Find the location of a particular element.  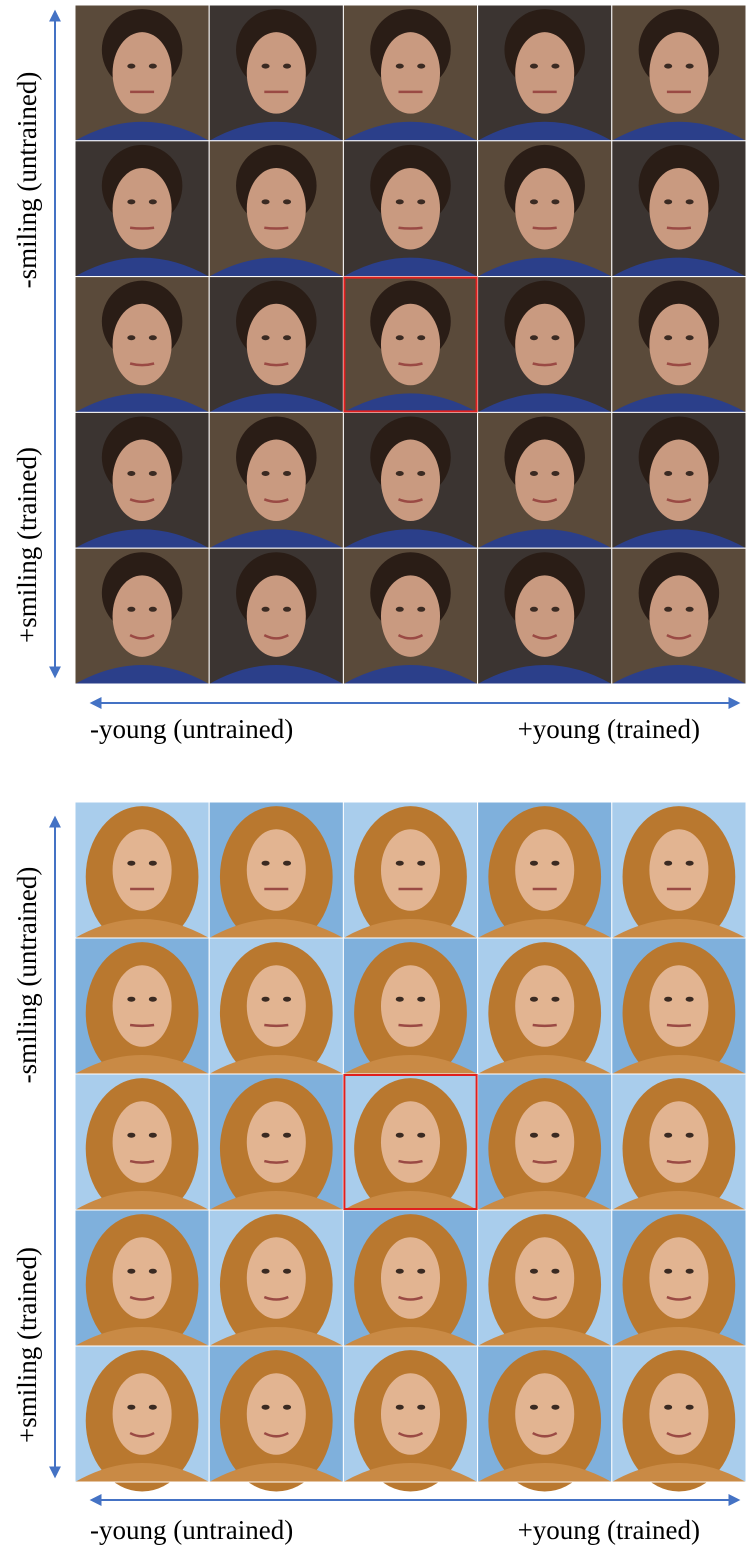

x-left-label: -young (untrained) is located at coordinates (191, 1530).